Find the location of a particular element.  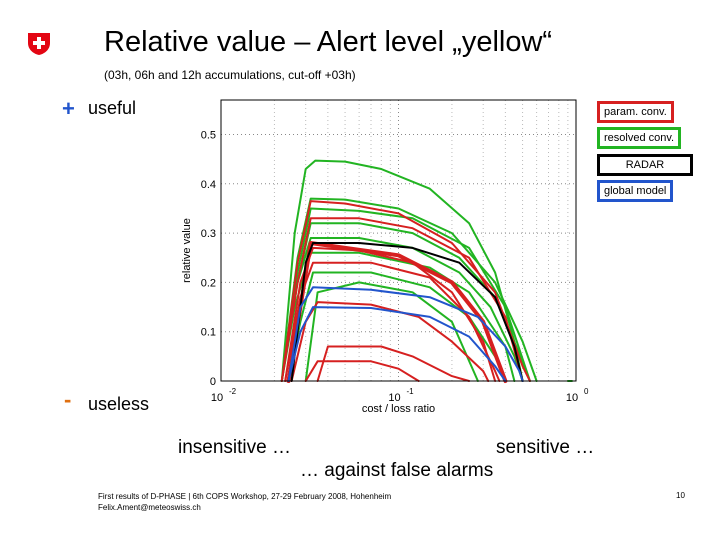

useless-label: useless is located at coordinates (119, 404).